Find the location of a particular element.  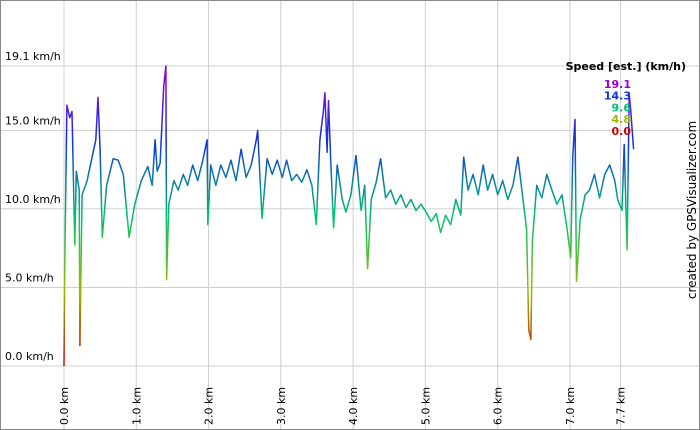

x-tick-label: 5.0 km is located at coordinates (425, 406).